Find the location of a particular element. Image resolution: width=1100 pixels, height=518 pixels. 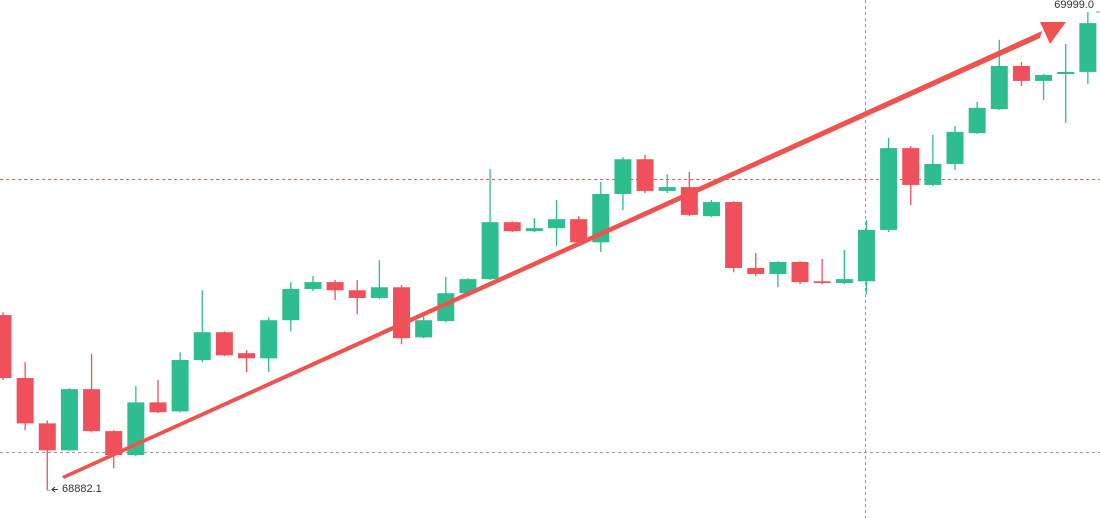

low-label: 68882.1 is located at coordinates (82, 489).